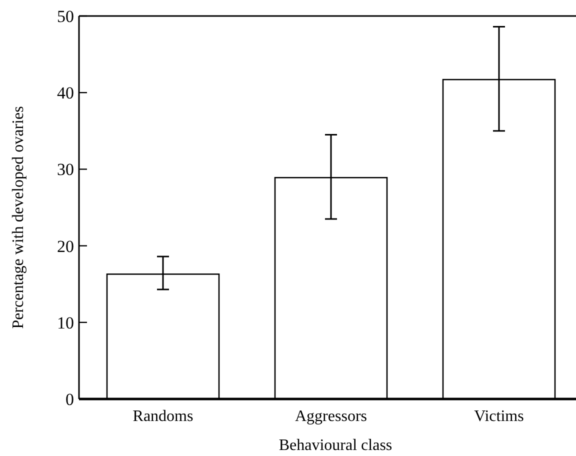 The height and width of the screenshot is (456, 576). What do you see at coordinates (163, 416) in the screenshot?
I see `x-tick-label: Randoms` at bounding box center [163, 416].